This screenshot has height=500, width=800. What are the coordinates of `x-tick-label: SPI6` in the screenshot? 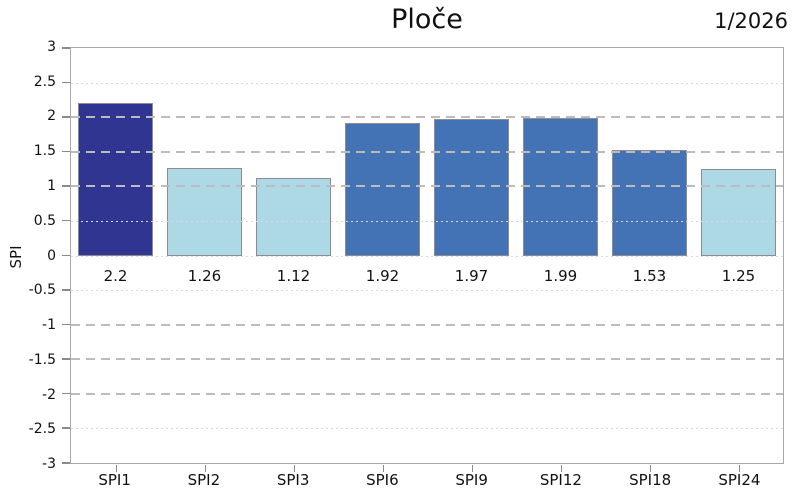 It's located at (382, 480).